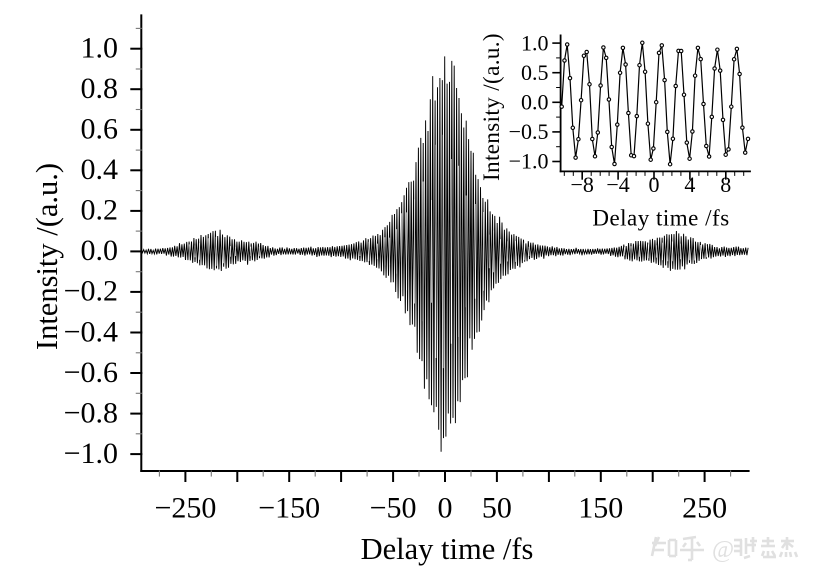 The height and width of the screenshot is (578, 827). What do you see at coordinates (91, 331) in the screenshot?
I see `svg-text: −0.4` at bounding box center [91, 331].